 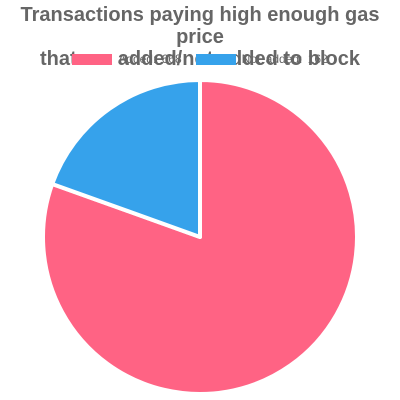 I want to click on legend: Added: 668 Not added: 162, so click(x=200, y=59).